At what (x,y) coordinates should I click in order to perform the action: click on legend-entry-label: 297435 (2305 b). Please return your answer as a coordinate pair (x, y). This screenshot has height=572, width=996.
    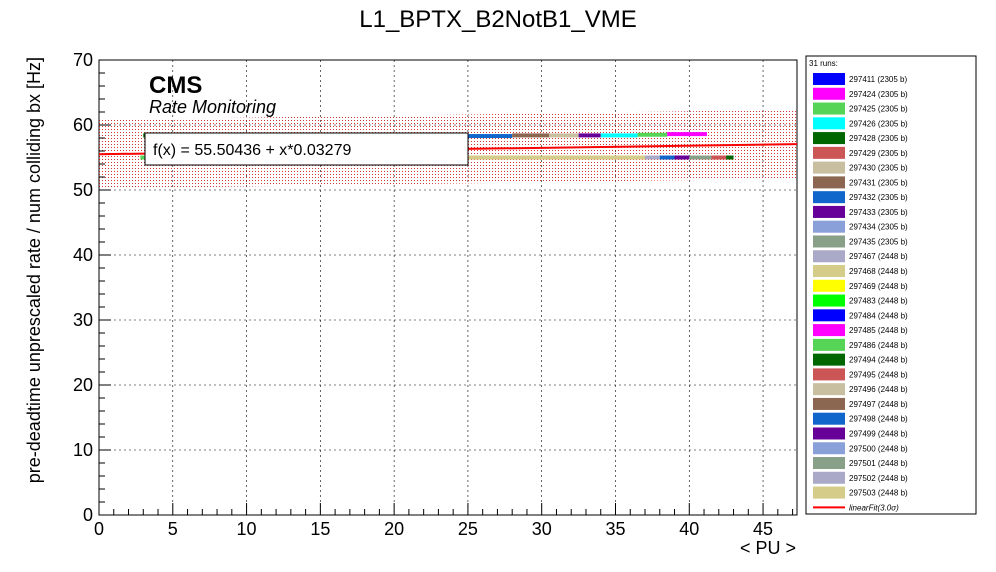
    Looking at the image, I should click on (878, 241).